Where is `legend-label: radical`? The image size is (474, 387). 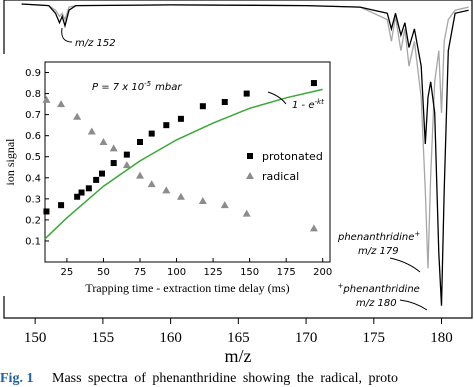
legend-label: radical is located at coordinates (280, 176).